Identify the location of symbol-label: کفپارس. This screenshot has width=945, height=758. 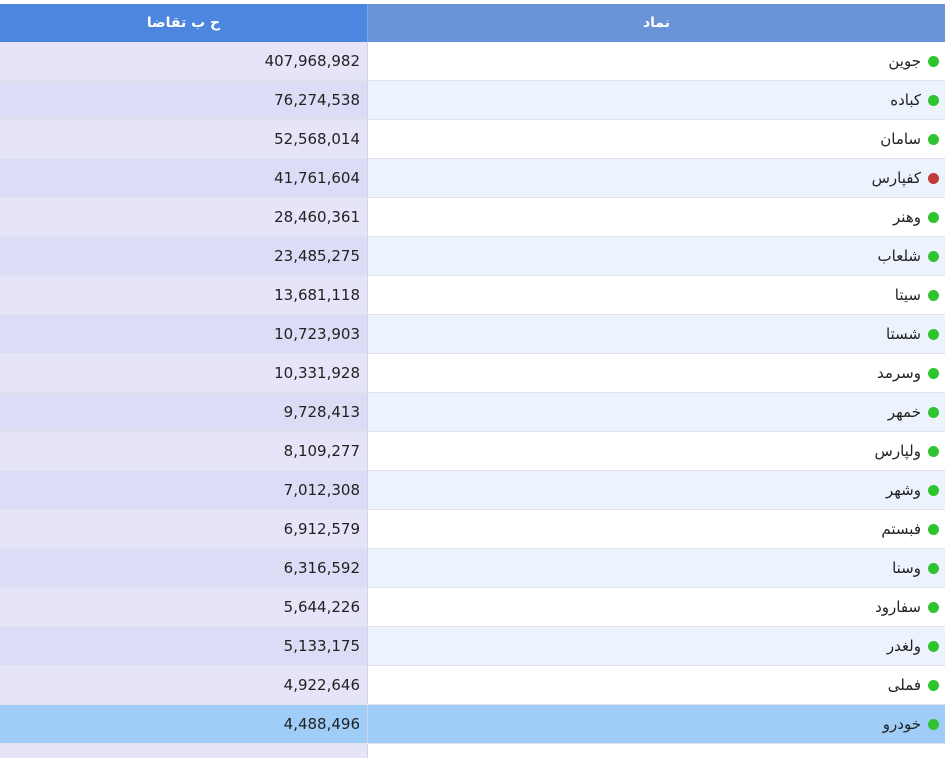
(896, 178).